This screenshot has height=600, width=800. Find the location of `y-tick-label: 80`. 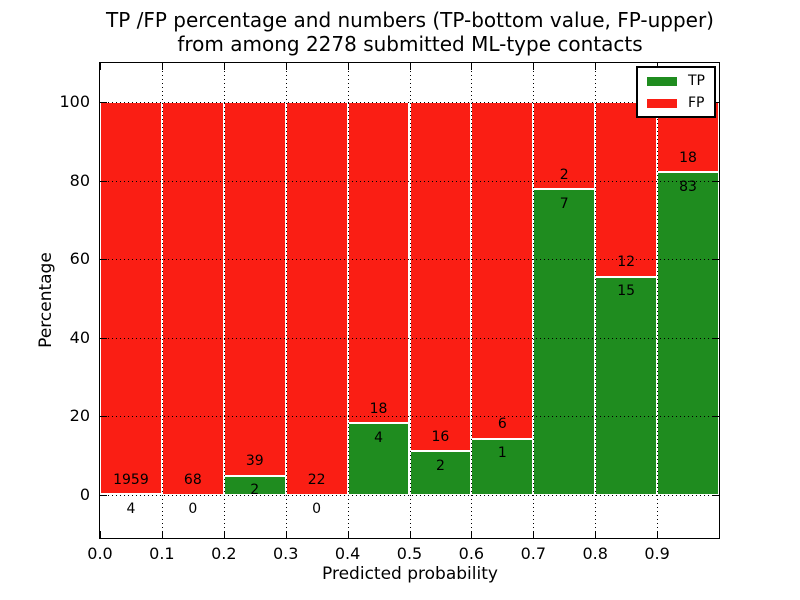

y-tick-label: 80 is located at coordinates (79, 180).